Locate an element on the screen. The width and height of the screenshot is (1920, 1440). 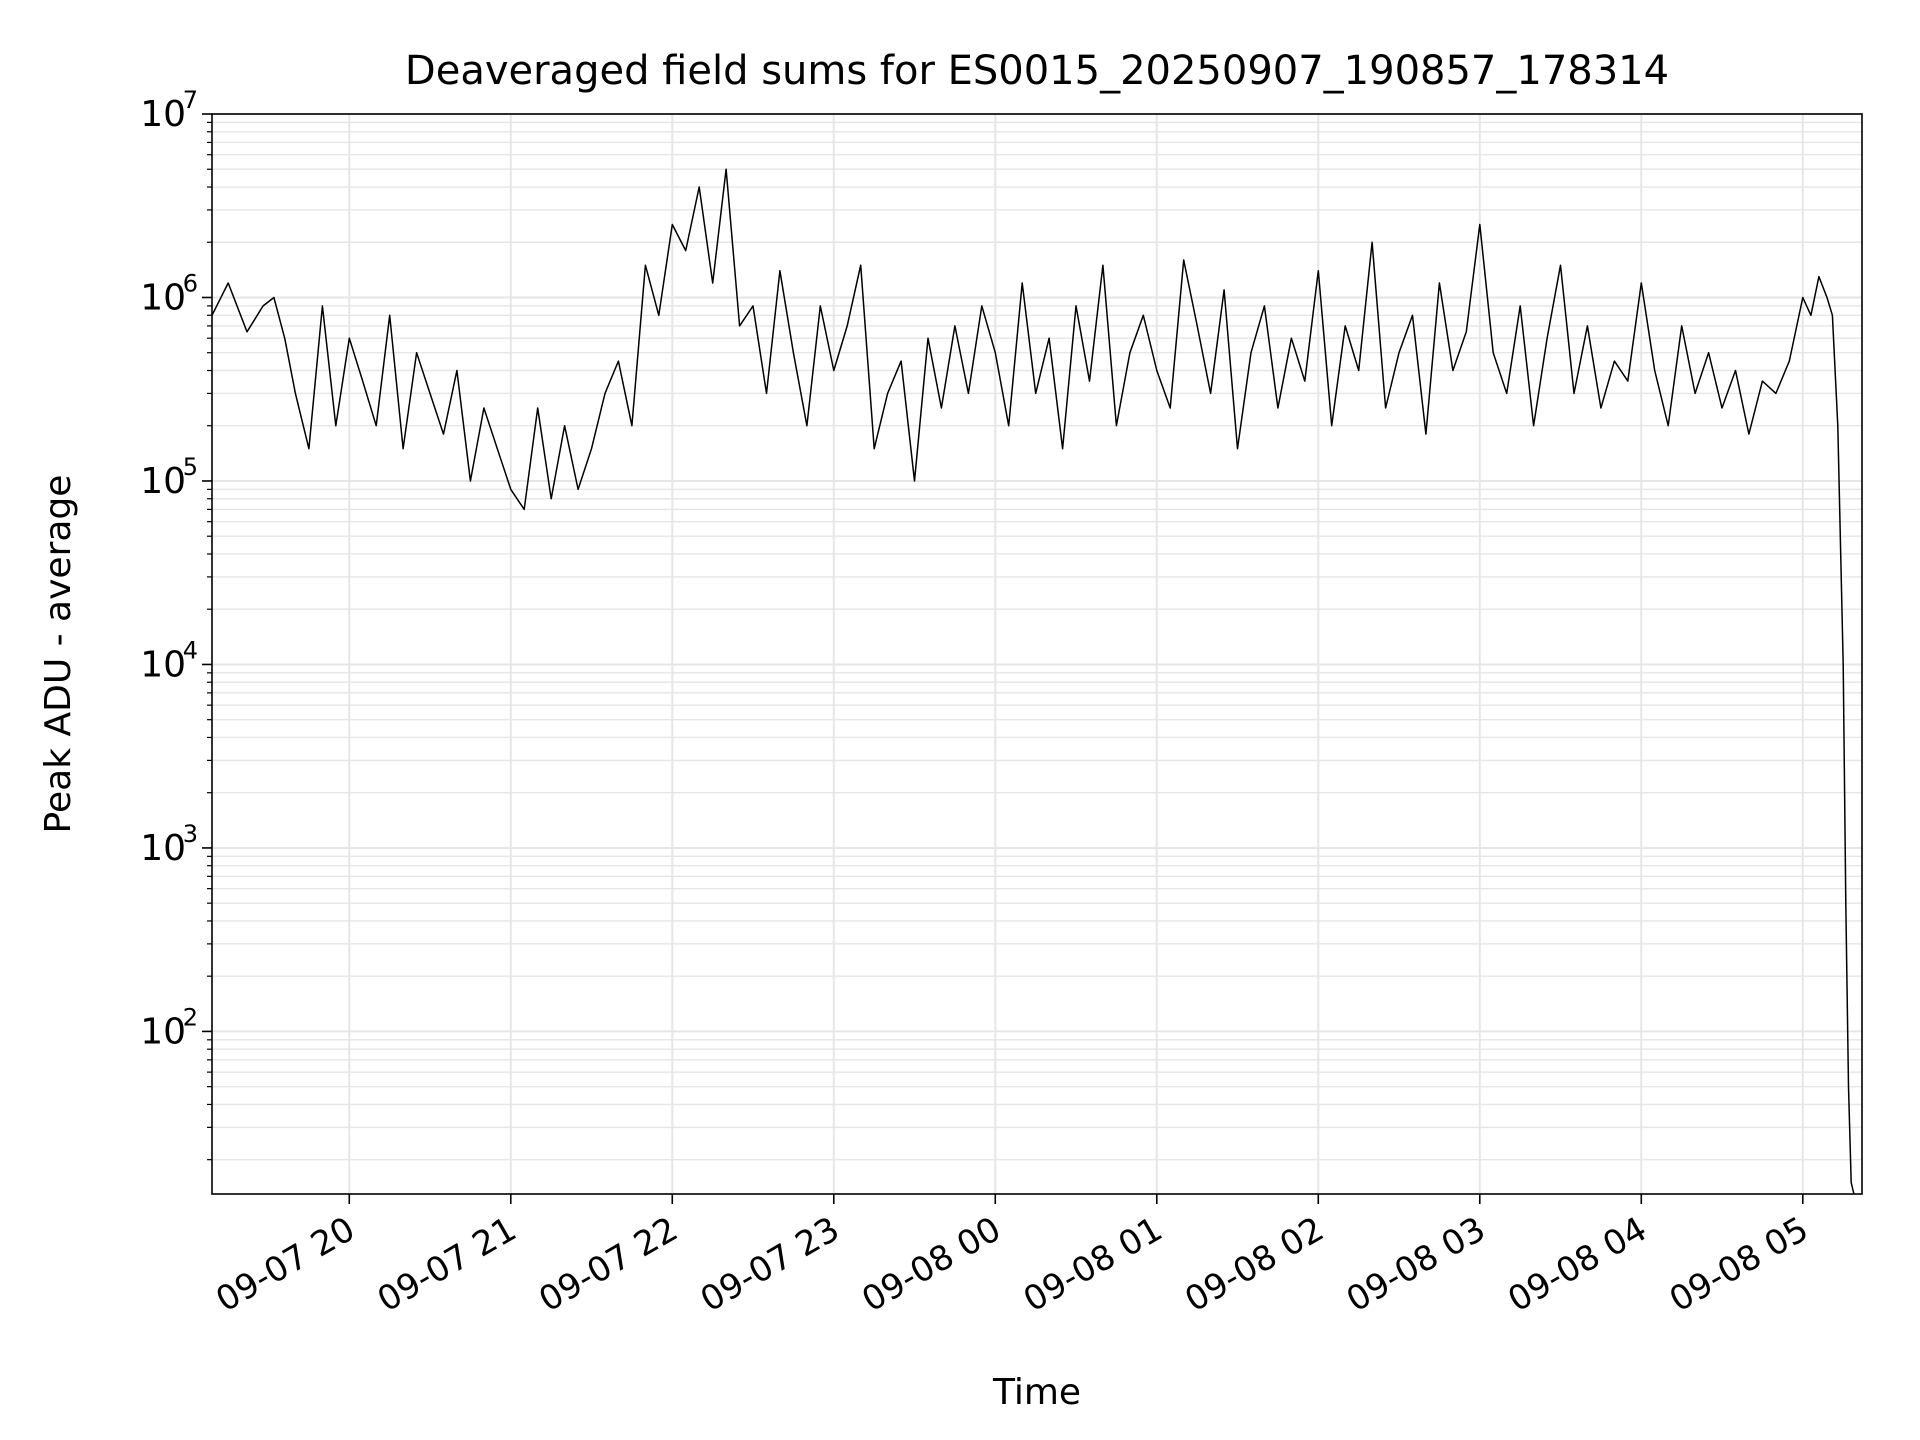
y-tick-exponent: 6 is located at coordinates (190, 283).